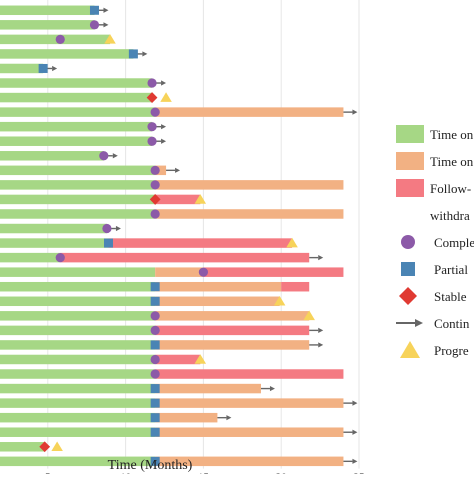 This screenshot has width=474, height=479. I want to click on legend-item: Contin, so click(433, 323).